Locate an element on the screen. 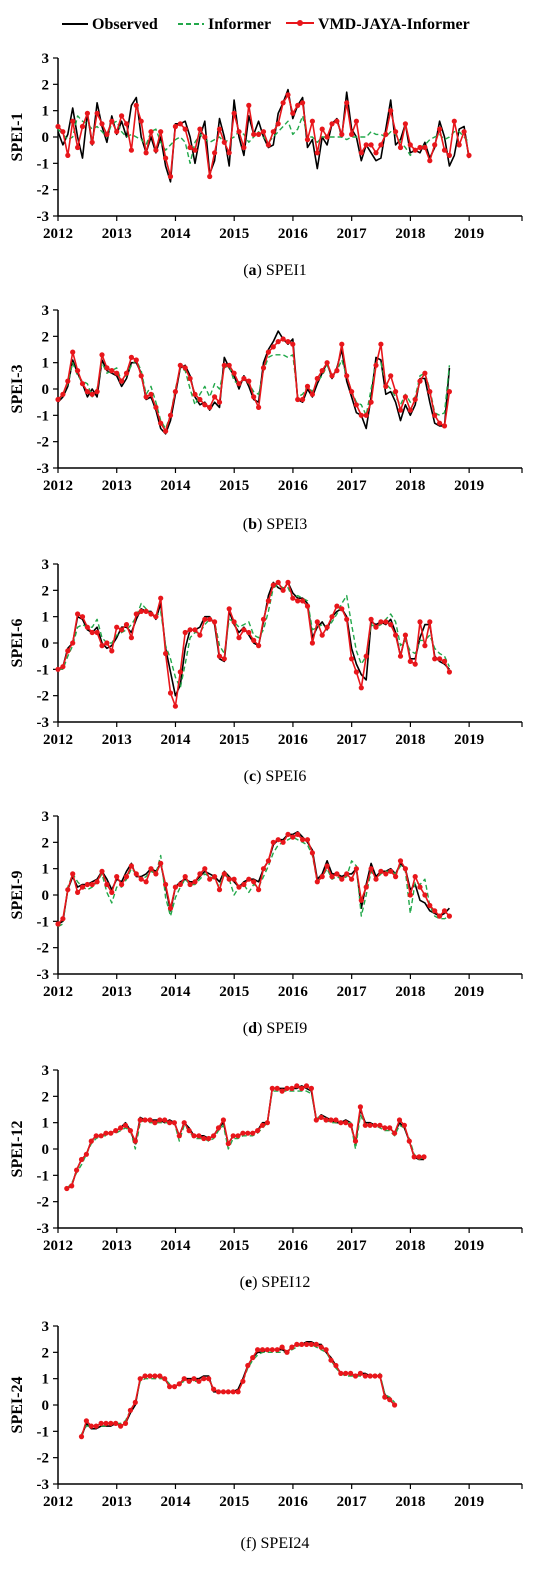  series-line-vmd is located at coordinates (245, 1137).